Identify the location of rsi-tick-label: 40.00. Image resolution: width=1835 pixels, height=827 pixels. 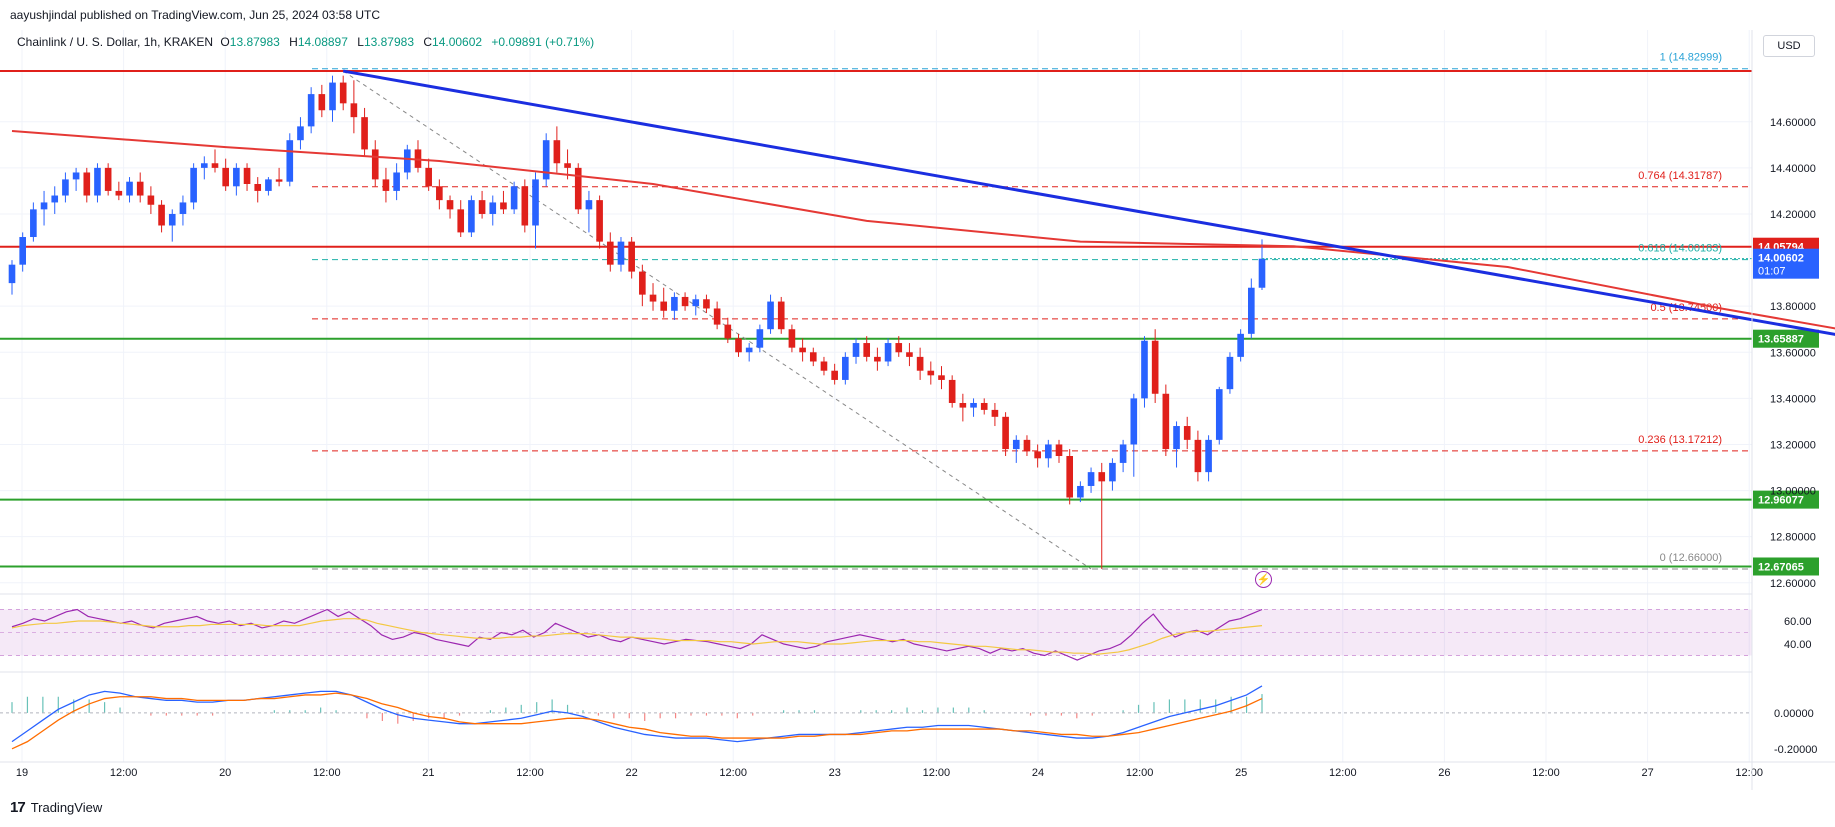
(1798, 645).